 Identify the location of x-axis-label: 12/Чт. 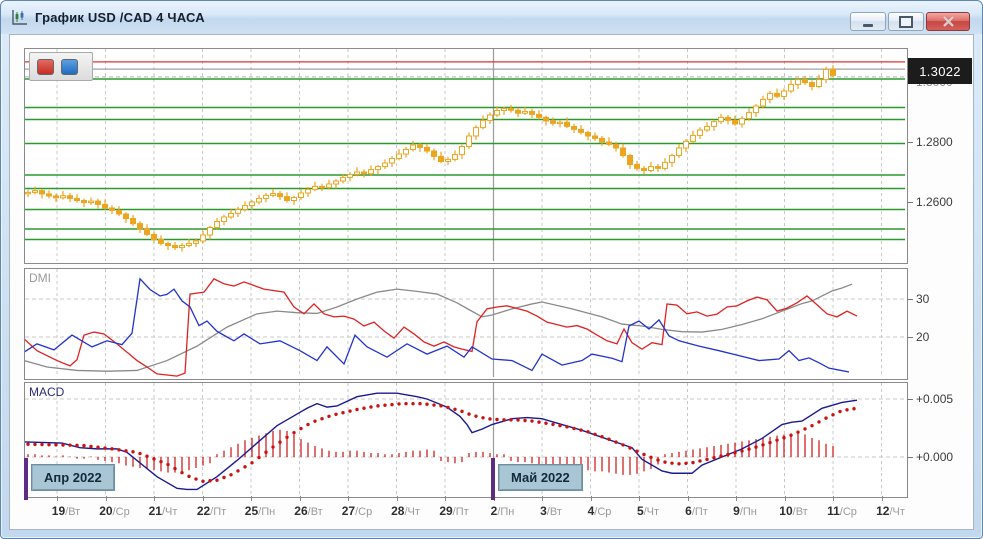
(890, 511).